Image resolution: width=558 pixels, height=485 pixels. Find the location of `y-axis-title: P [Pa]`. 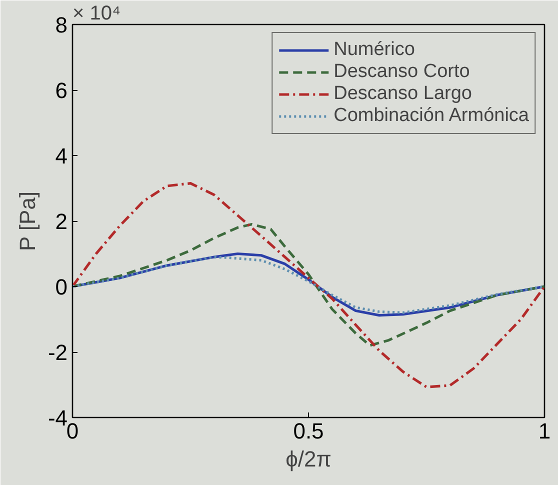

y-axis-title: P [Pa] is located at coordinates (27, 221).